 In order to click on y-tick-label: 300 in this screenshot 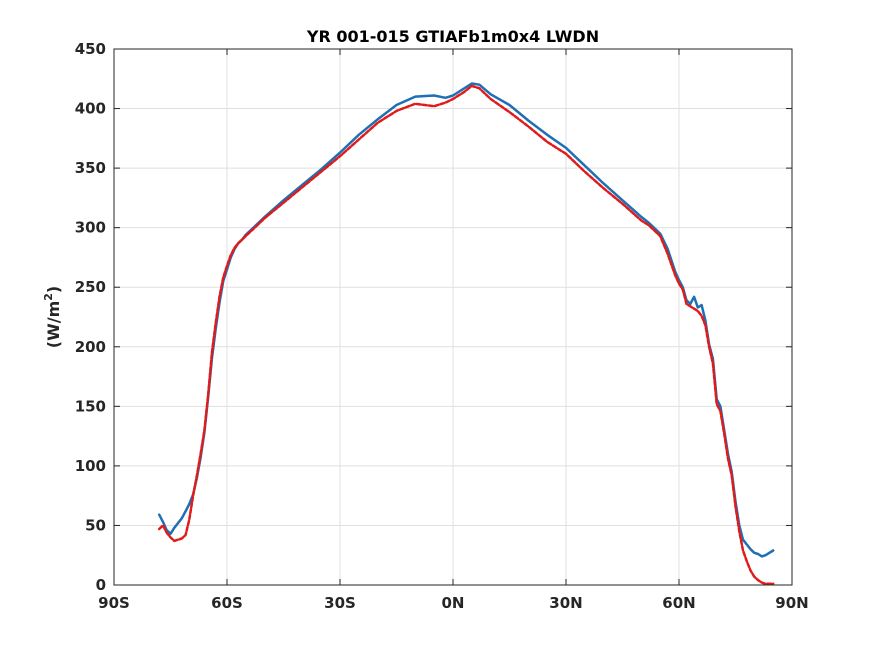, I will do `click(90, 228)`.